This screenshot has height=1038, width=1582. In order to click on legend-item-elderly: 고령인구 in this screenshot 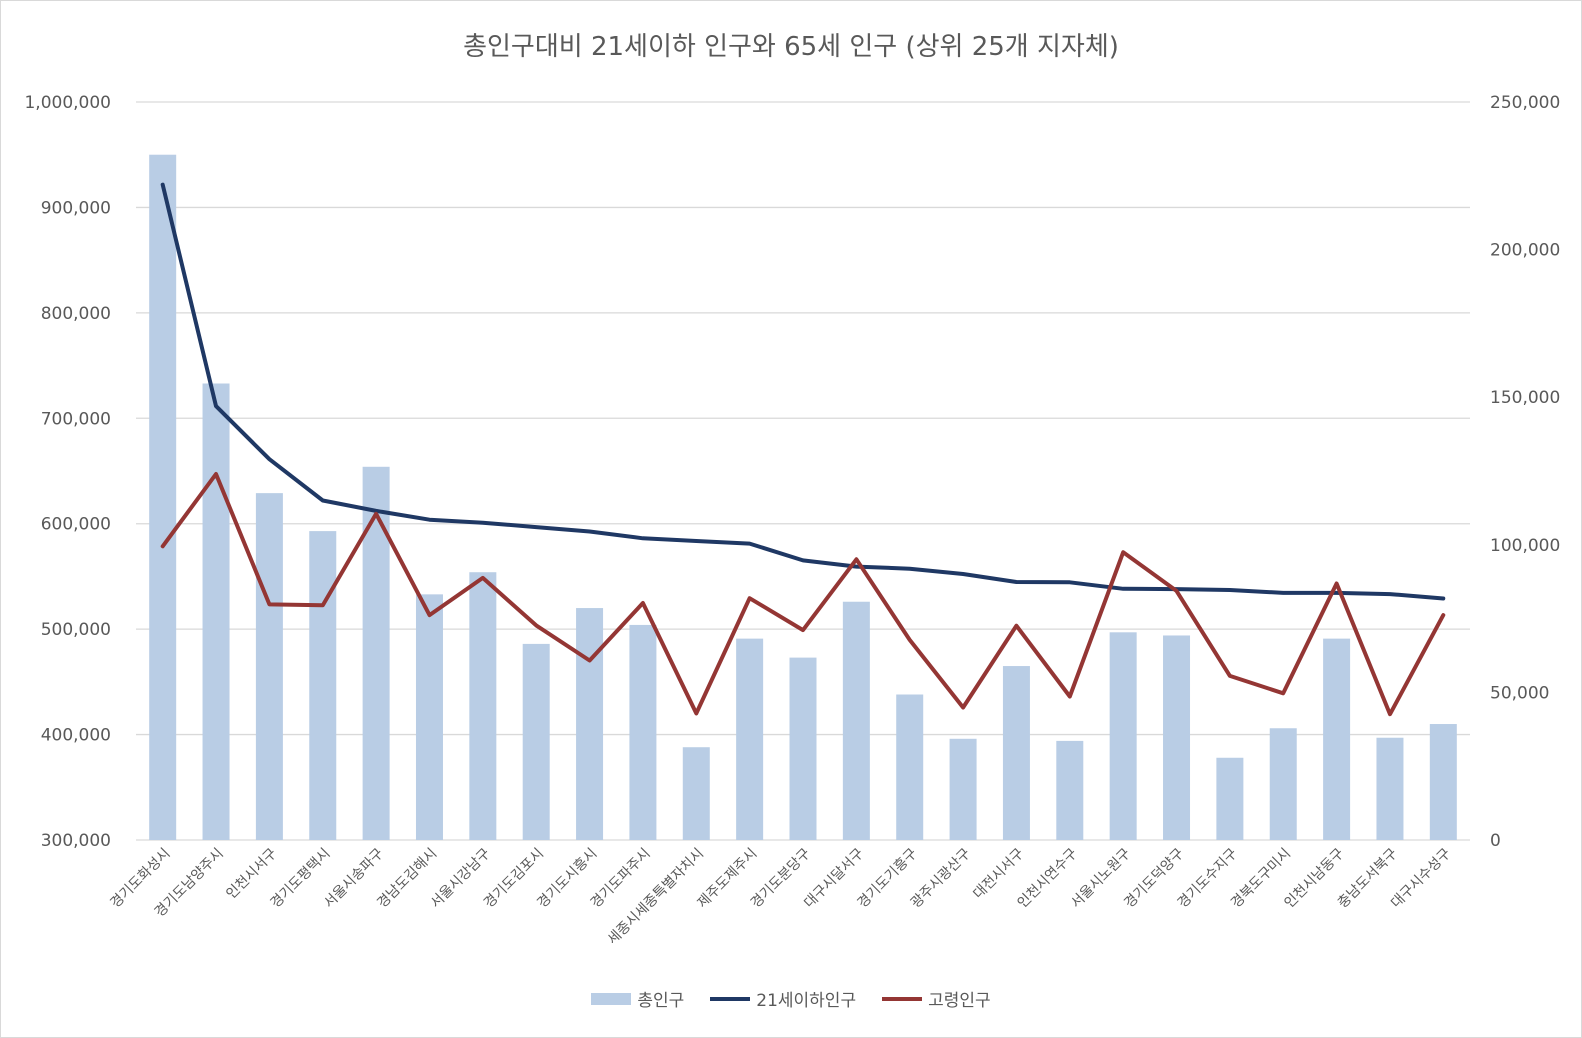, I will do `click(936, 998)`.